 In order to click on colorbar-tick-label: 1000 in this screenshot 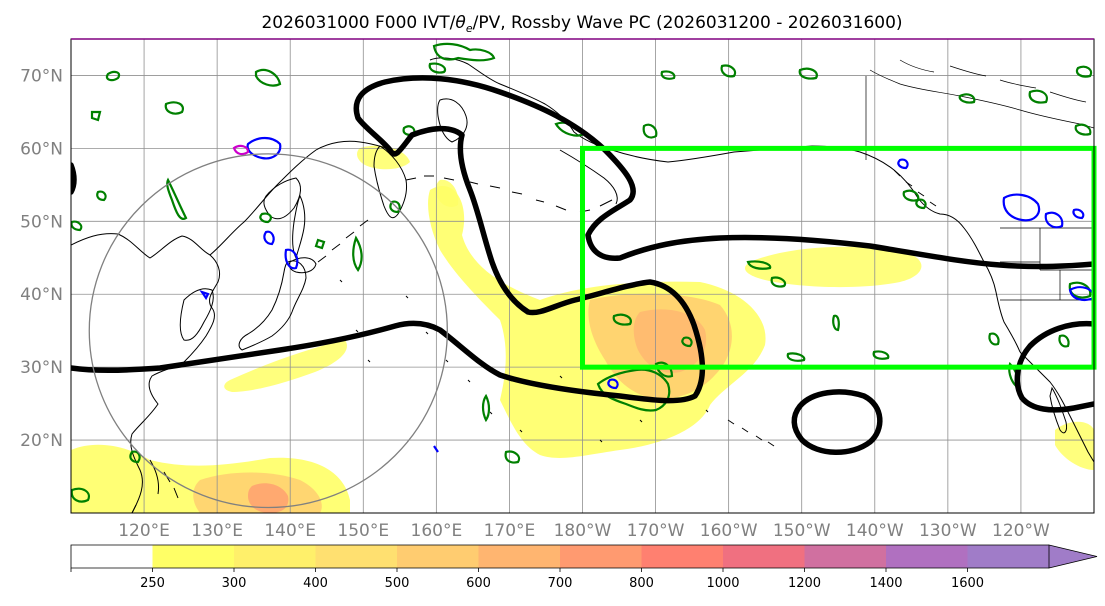, I will do `click(722, 583)`.